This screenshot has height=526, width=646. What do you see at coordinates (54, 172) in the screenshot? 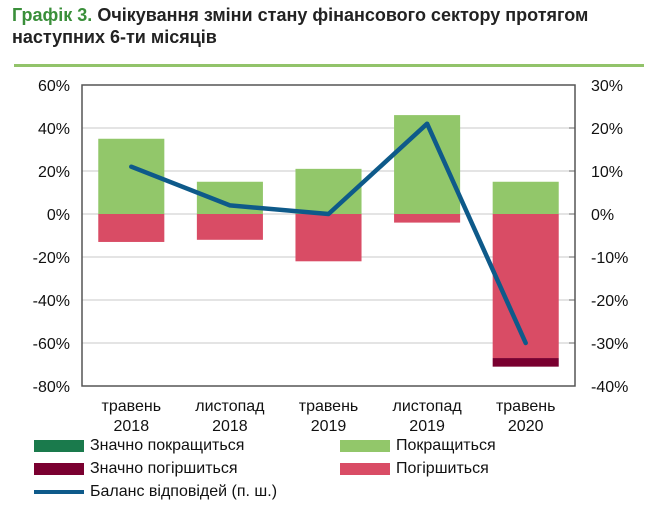
I see `left-tick-label: 20%` at bounding box center [54, 172].